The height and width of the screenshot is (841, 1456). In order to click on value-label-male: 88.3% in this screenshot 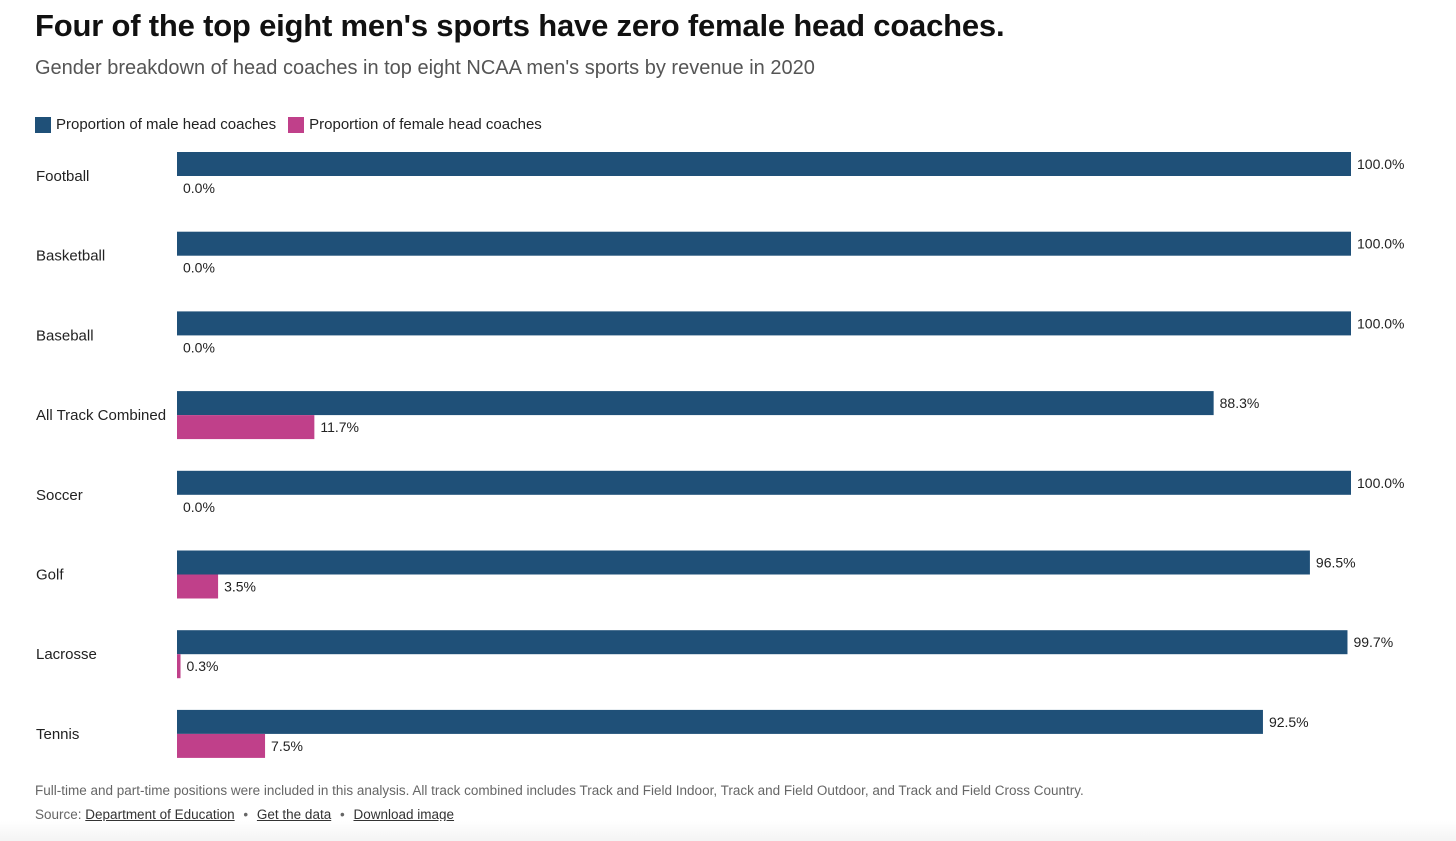, I will do `click(1240, 403)`.